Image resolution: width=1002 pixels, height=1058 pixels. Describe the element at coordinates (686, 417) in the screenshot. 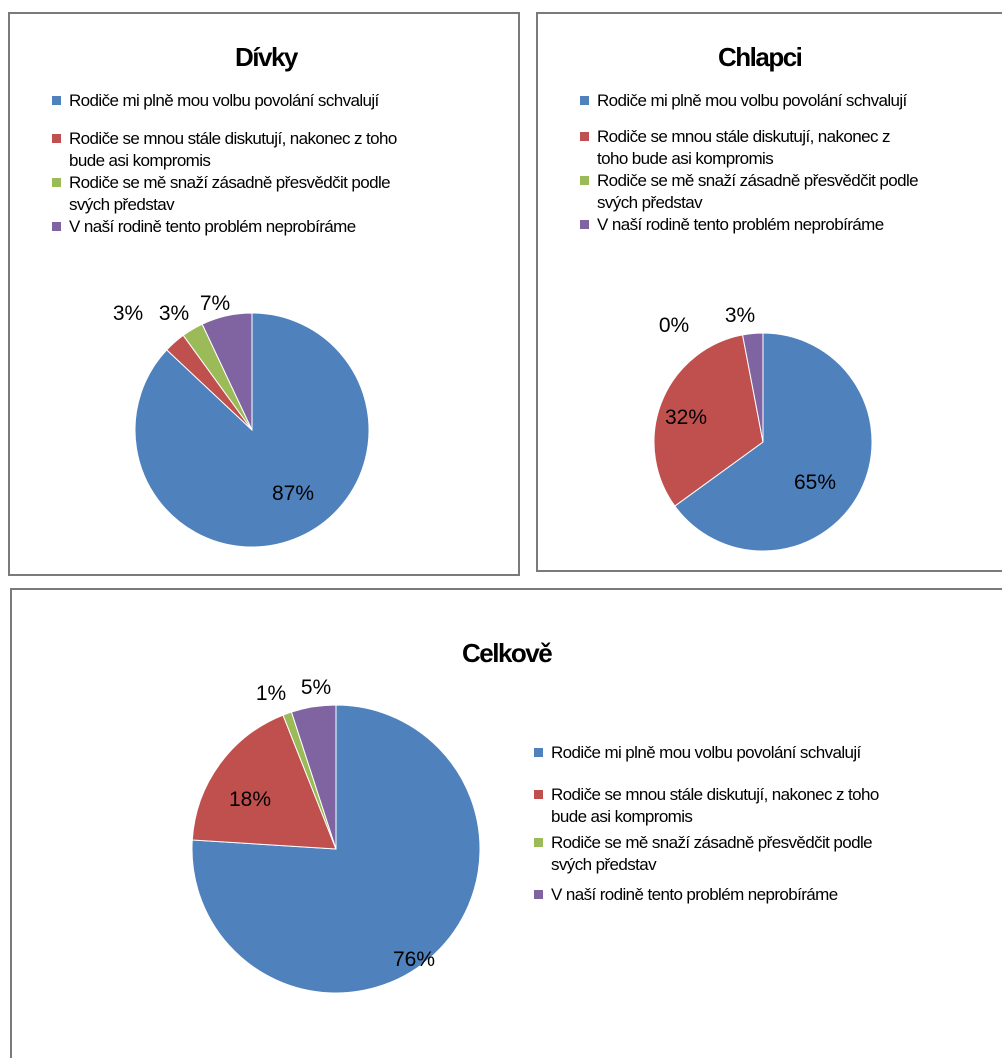

I see `data-label: 32%` at that location.